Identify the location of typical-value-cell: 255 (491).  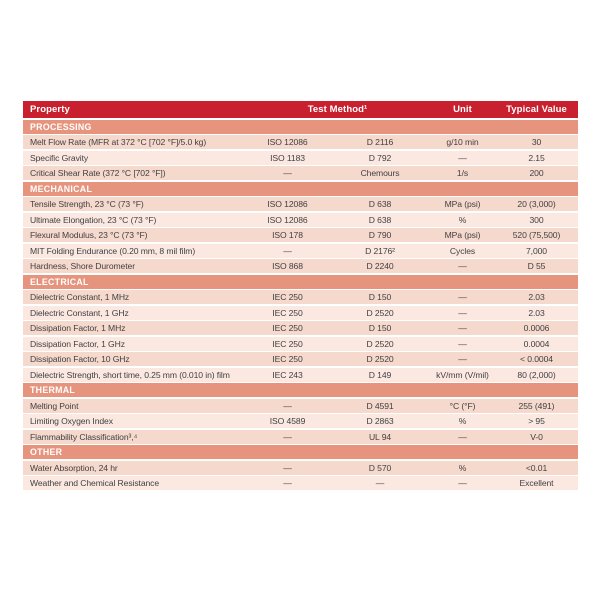
(536, 405).